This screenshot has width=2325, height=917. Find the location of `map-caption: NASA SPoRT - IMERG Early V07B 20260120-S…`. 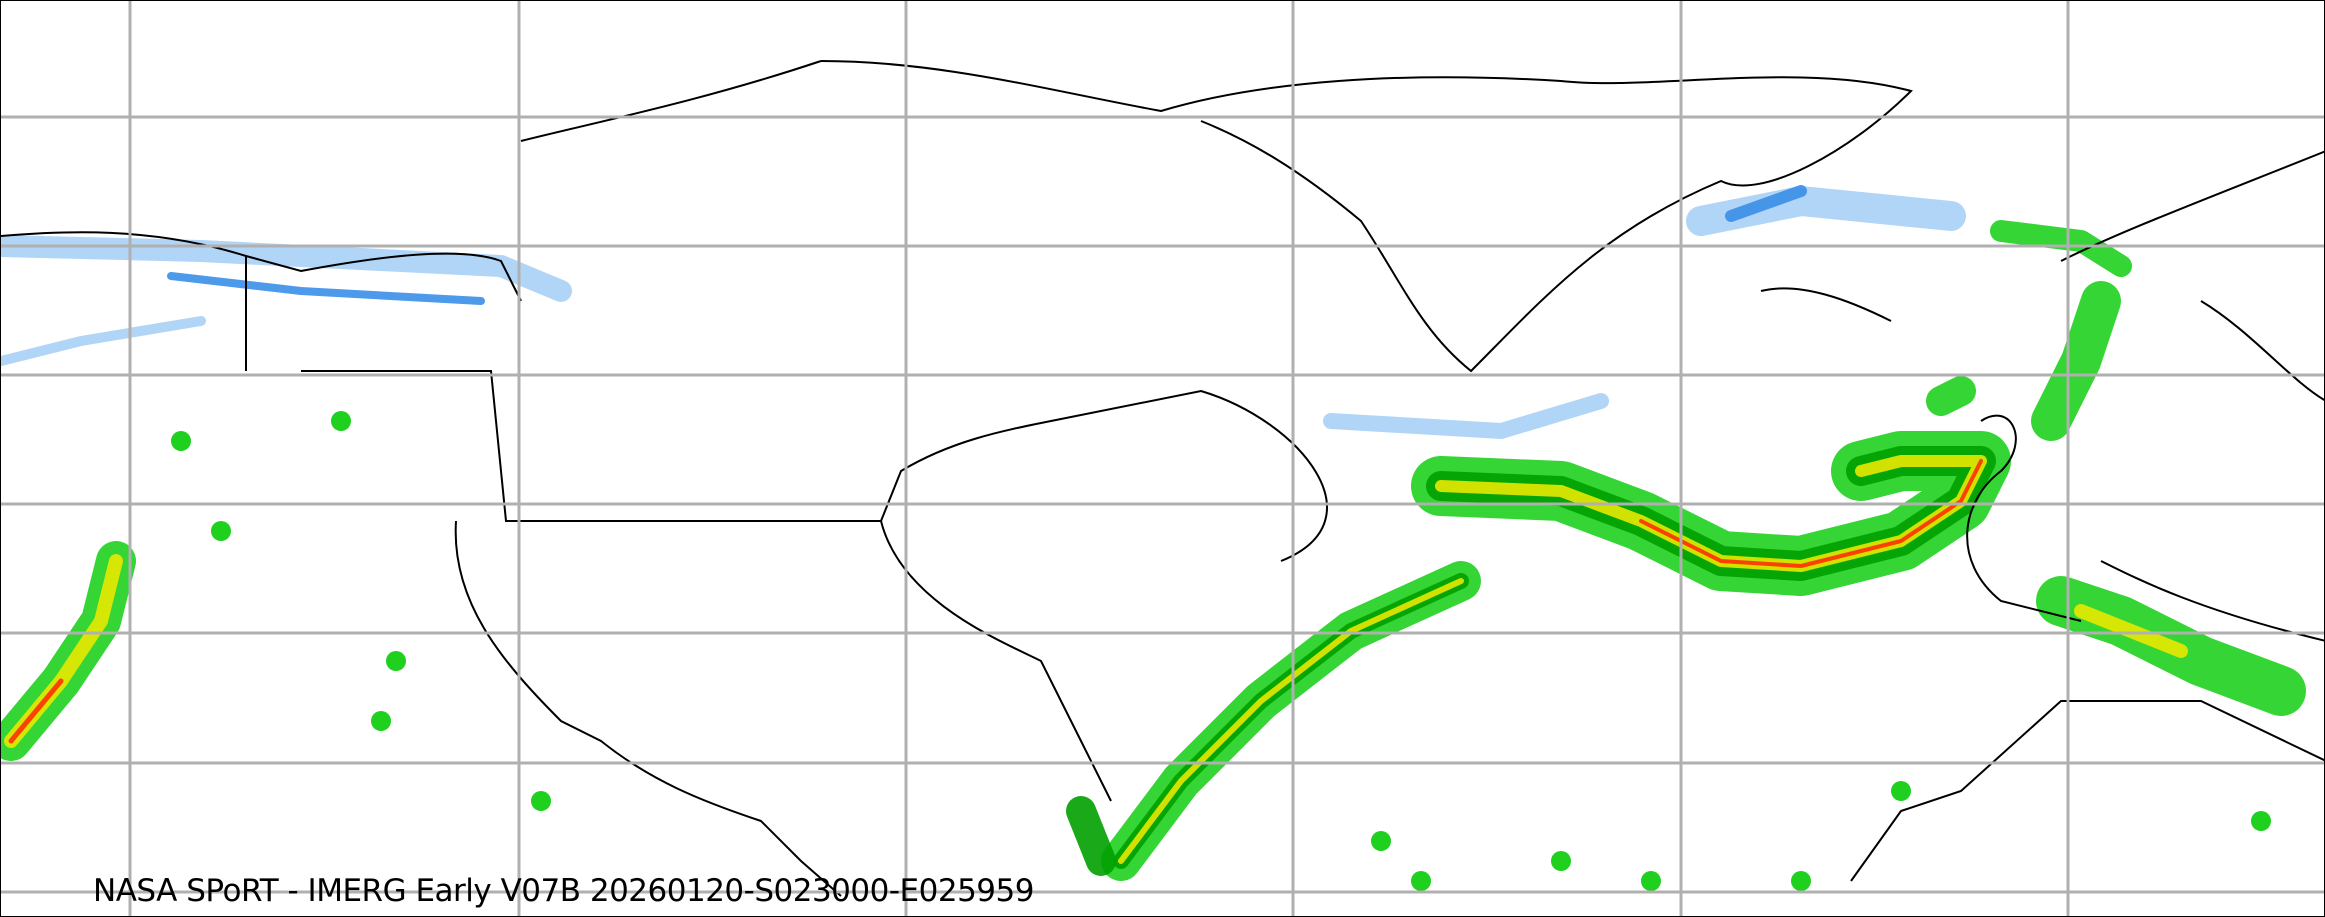

map-caption: NASA SPoRT - IMERG Early V07B 20260120-S… is located at coordinates (563, 891).